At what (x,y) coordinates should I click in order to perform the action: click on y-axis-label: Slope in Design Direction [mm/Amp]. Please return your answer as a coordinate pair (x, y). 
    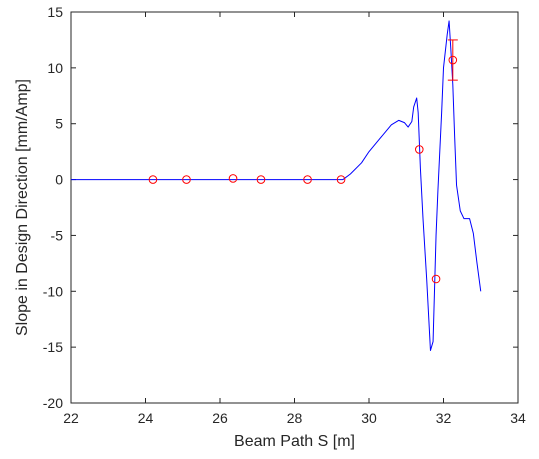
    Looking at the image, I should click on (22, 207).